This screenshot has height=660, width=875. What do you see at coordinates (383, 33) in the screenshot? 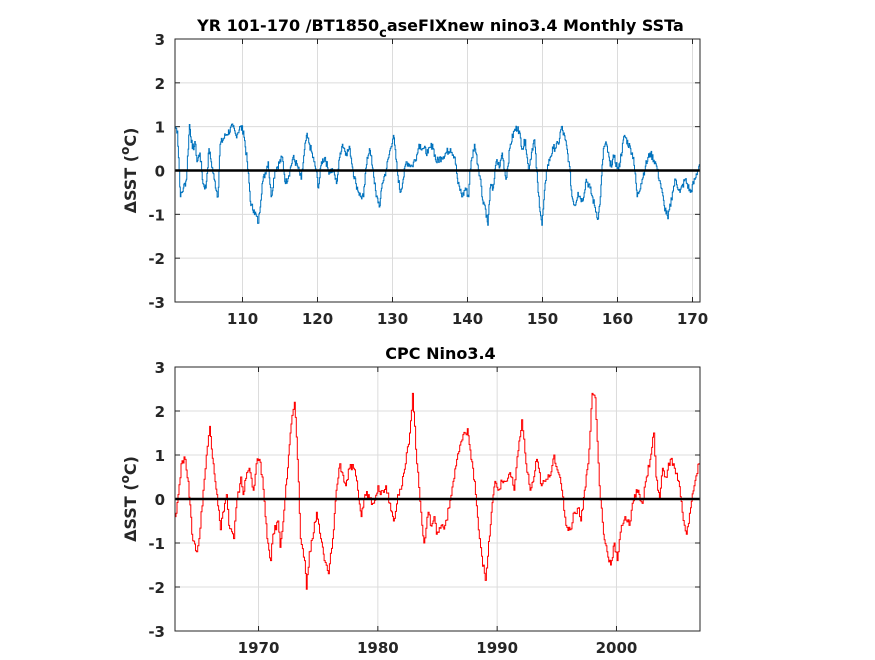
I see `title-part: c` at bounding box center [383, 33].